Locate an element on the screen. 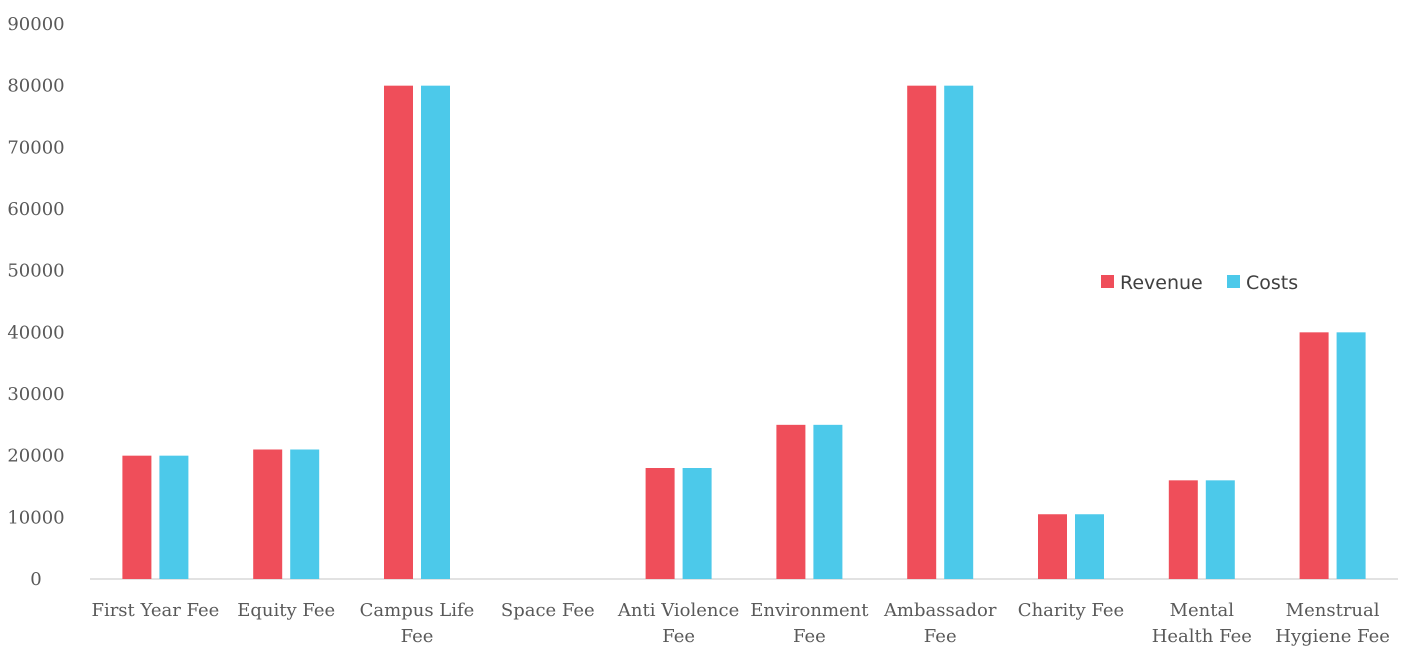 The width and height of the screenshot is (1406, 648). x-category-label: Menstrual Hygiene Fee is located at coordinates (1332, 623).